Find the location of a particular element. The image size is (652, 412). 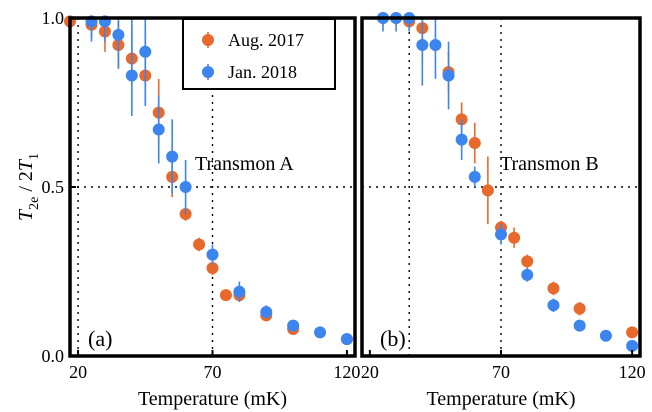

panel-a-xtick-label-20: 20 is located at coordinates (78, 372).